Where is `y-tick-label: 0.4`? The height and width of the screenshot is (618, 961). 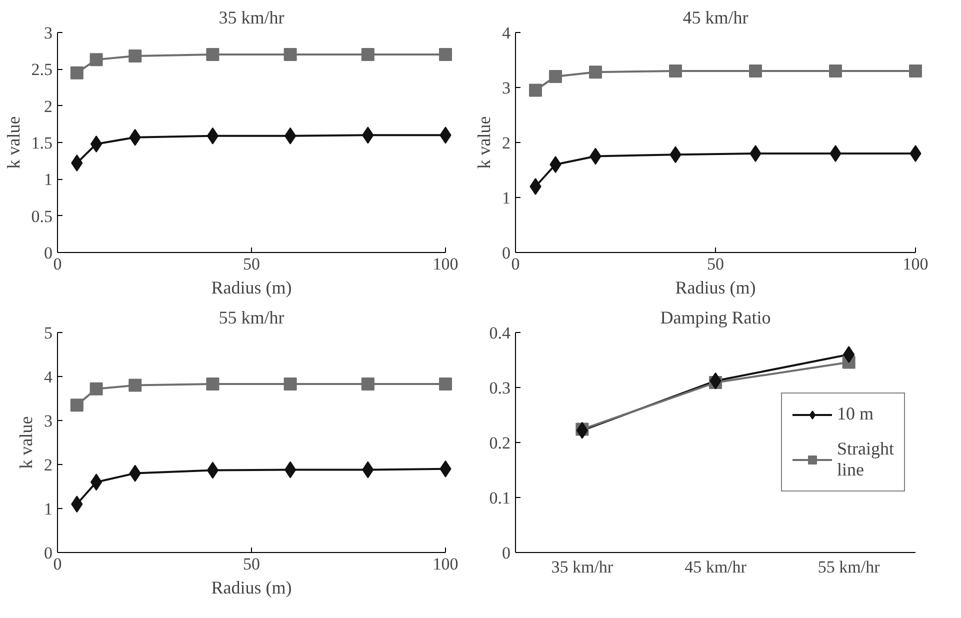
y-tick-label: 0.4 is located at coordinates (500, 333).